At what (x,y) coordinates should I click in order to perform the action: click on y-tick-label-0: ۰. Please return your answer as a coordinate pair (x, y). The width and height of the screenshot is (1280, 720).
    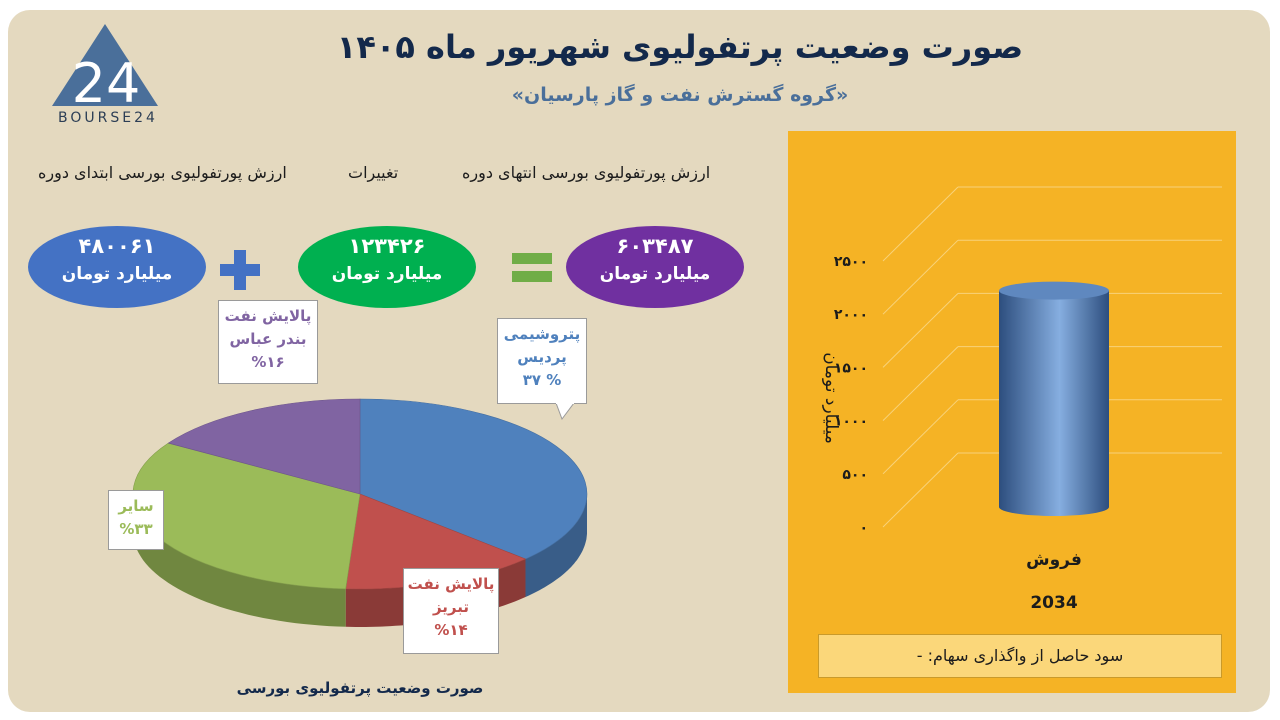
    Looking at the image, I should click on (863, 528).